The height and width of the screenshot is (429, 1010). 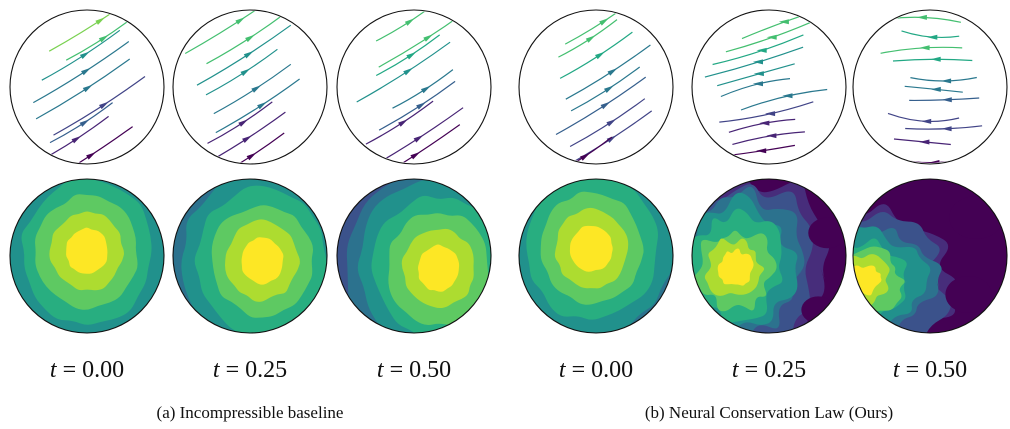 What do you see at coordinates (250, 370) in the screenshot?
I see `time-label-a-2: t = 0.25` at bounding box center [250, 370].